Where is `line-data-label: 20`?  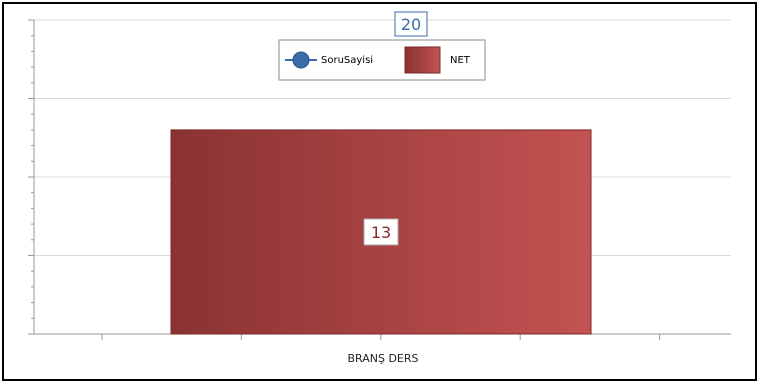
line-data-label: 20 is located at coordinates (411, 24).